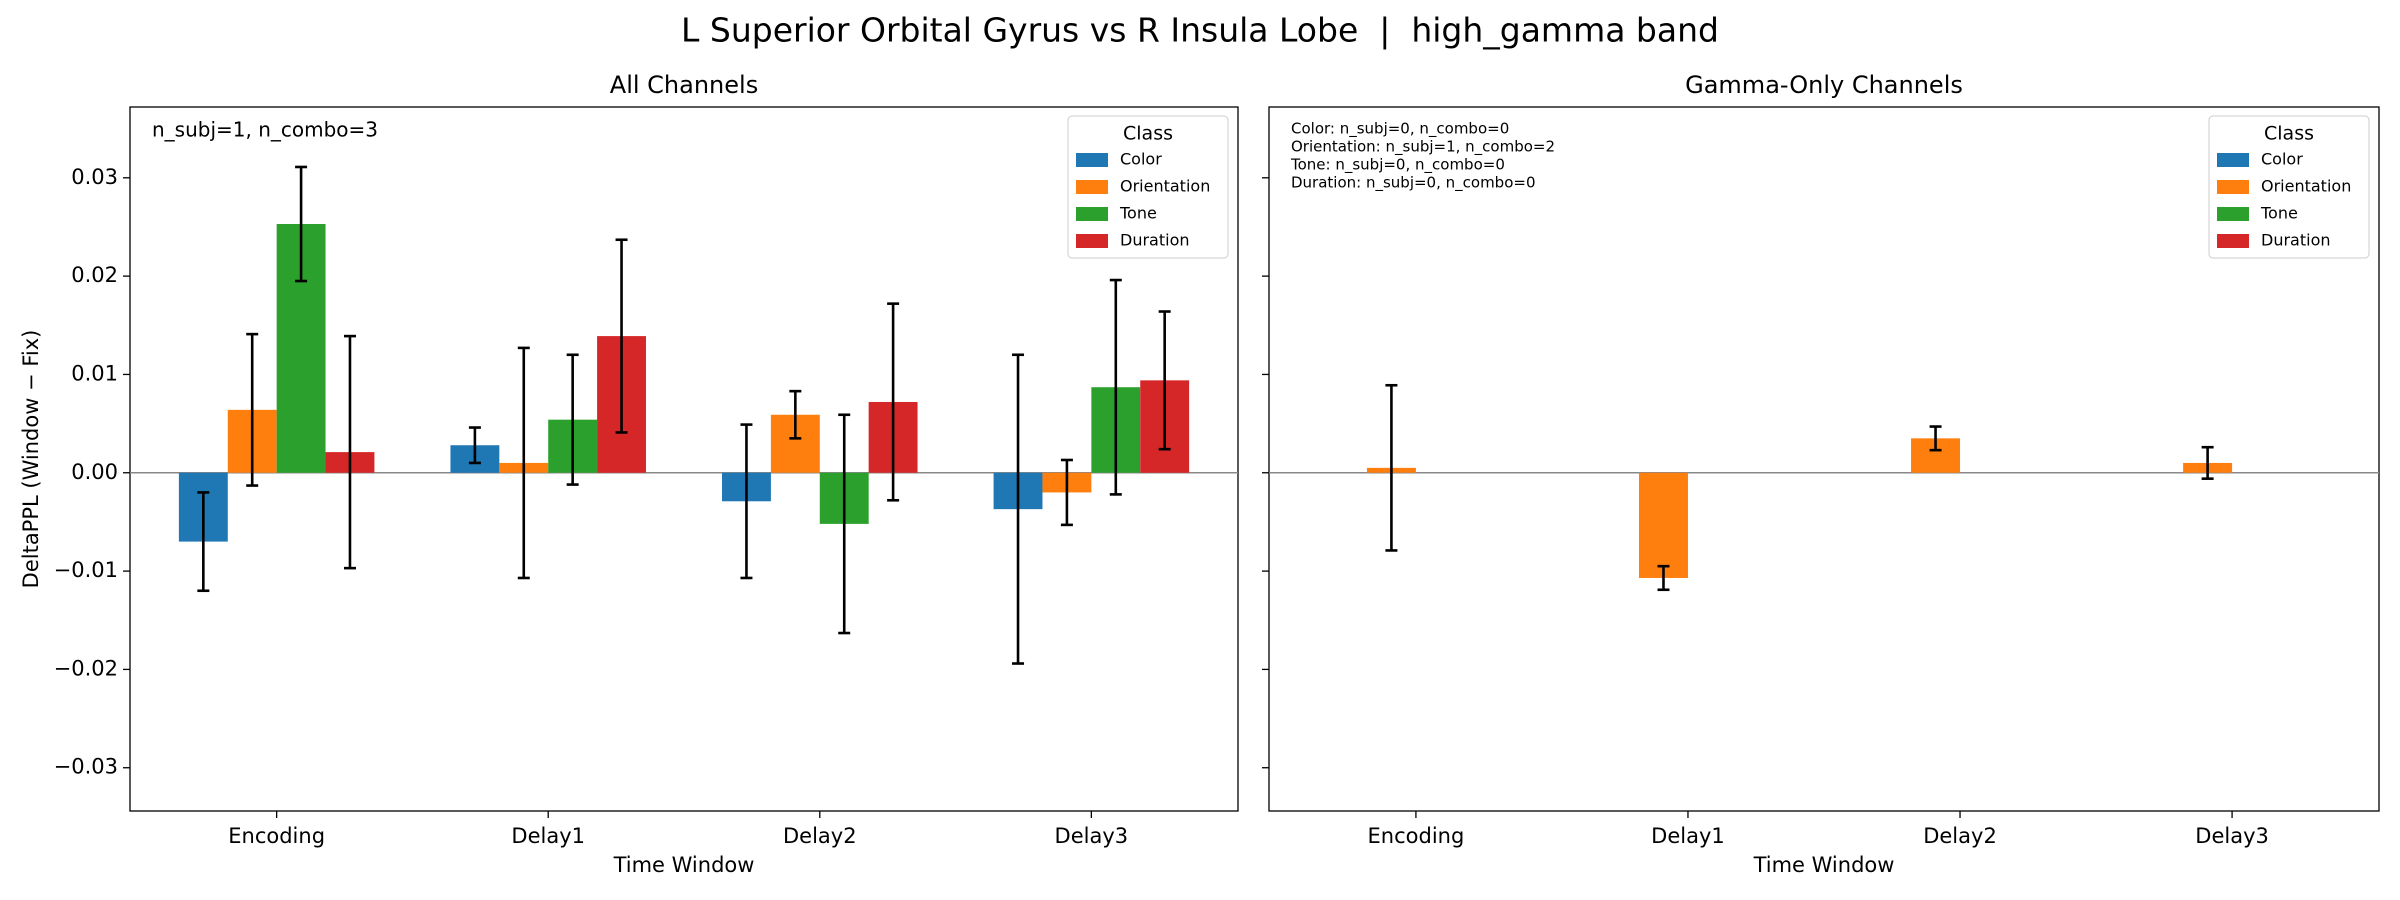 This screenshot has height=900, width=2400. What do you see at coordinates (94, 373) in the screenshot?
I see `y-tick-label: 0.01` at bounding box center [94, 373].